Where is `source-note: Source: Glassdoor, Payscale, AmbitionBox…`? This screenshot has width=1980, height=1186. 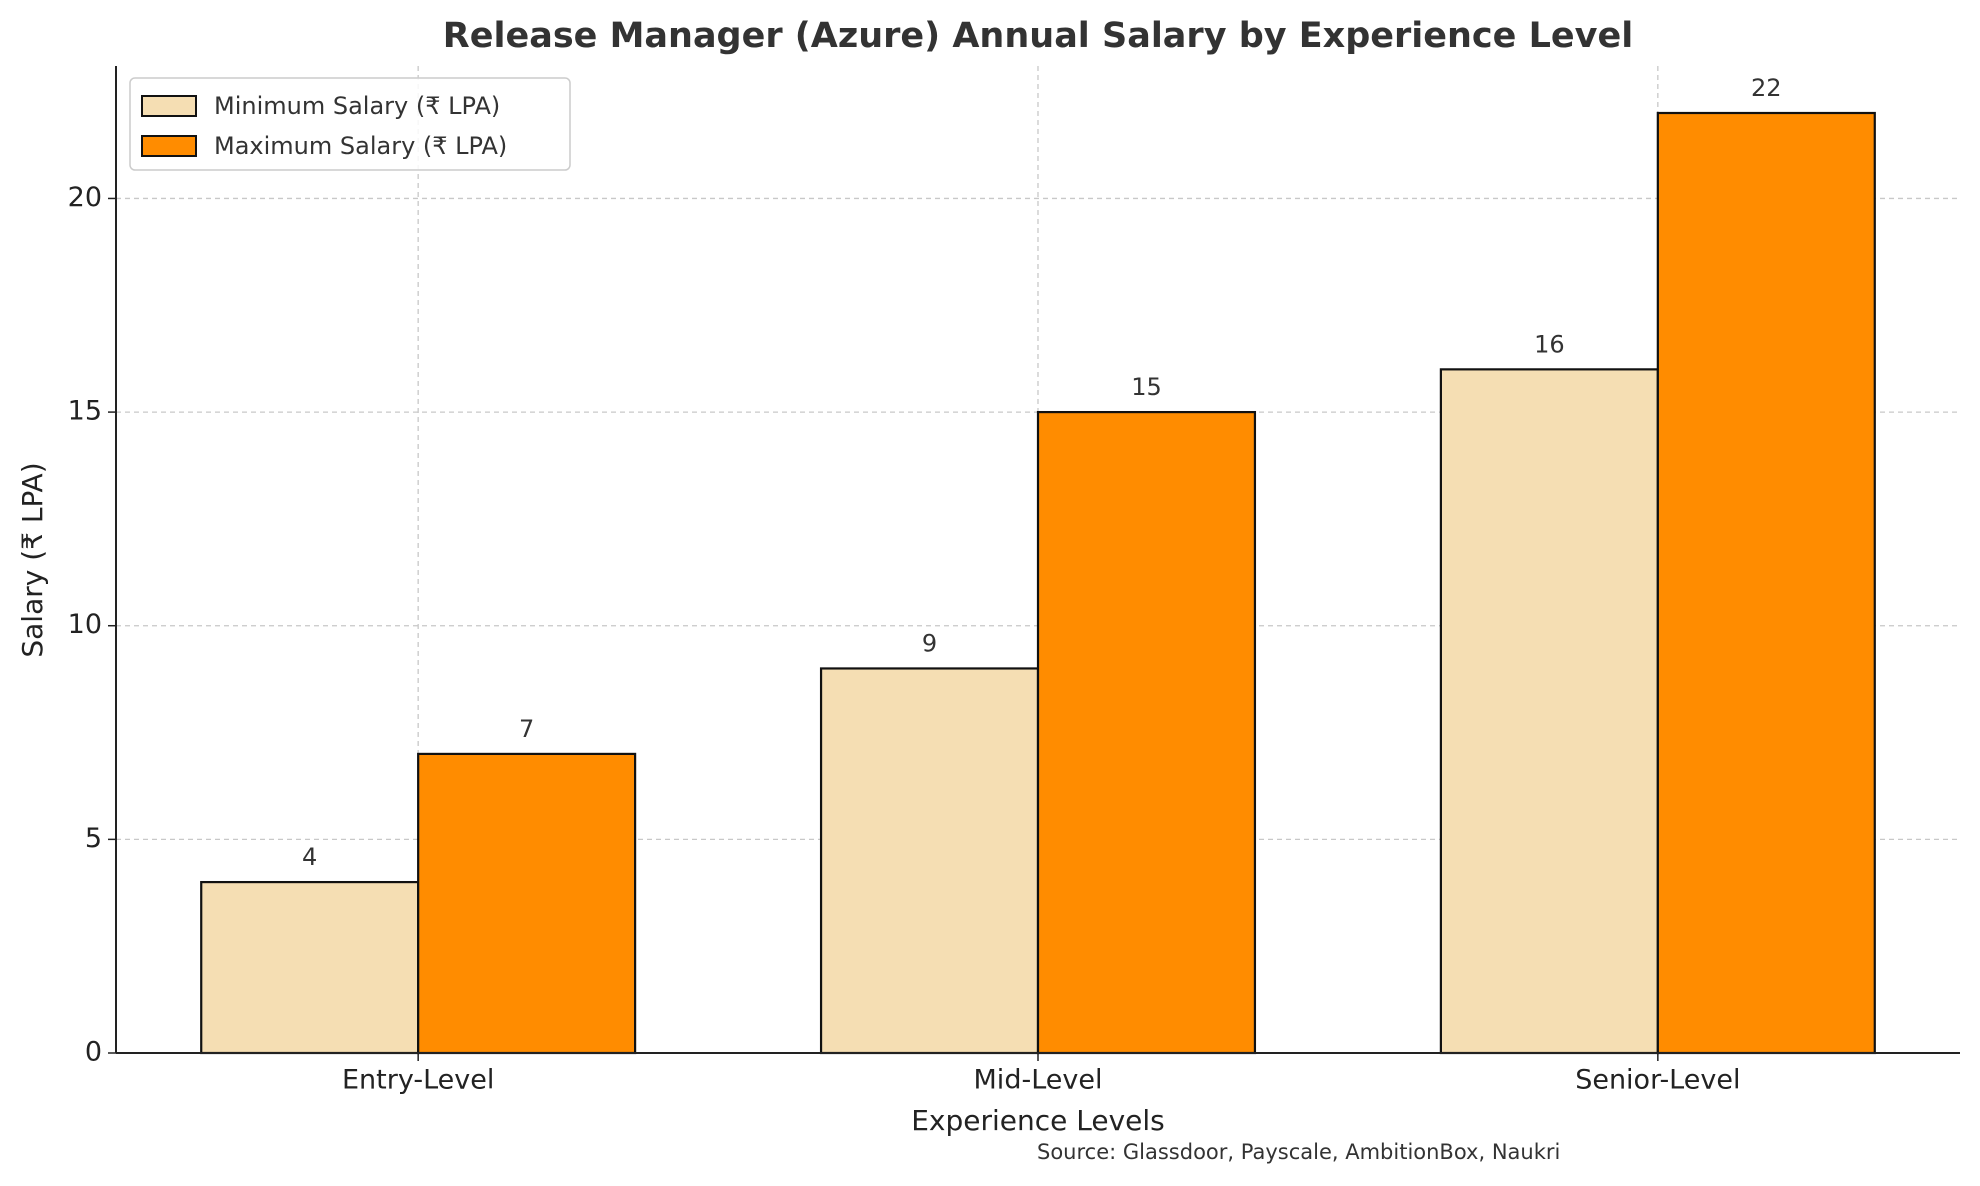
source-note: Source: Glassdoor, Payscale, AmbitionBox… is located at coordinates (1298, 1152).